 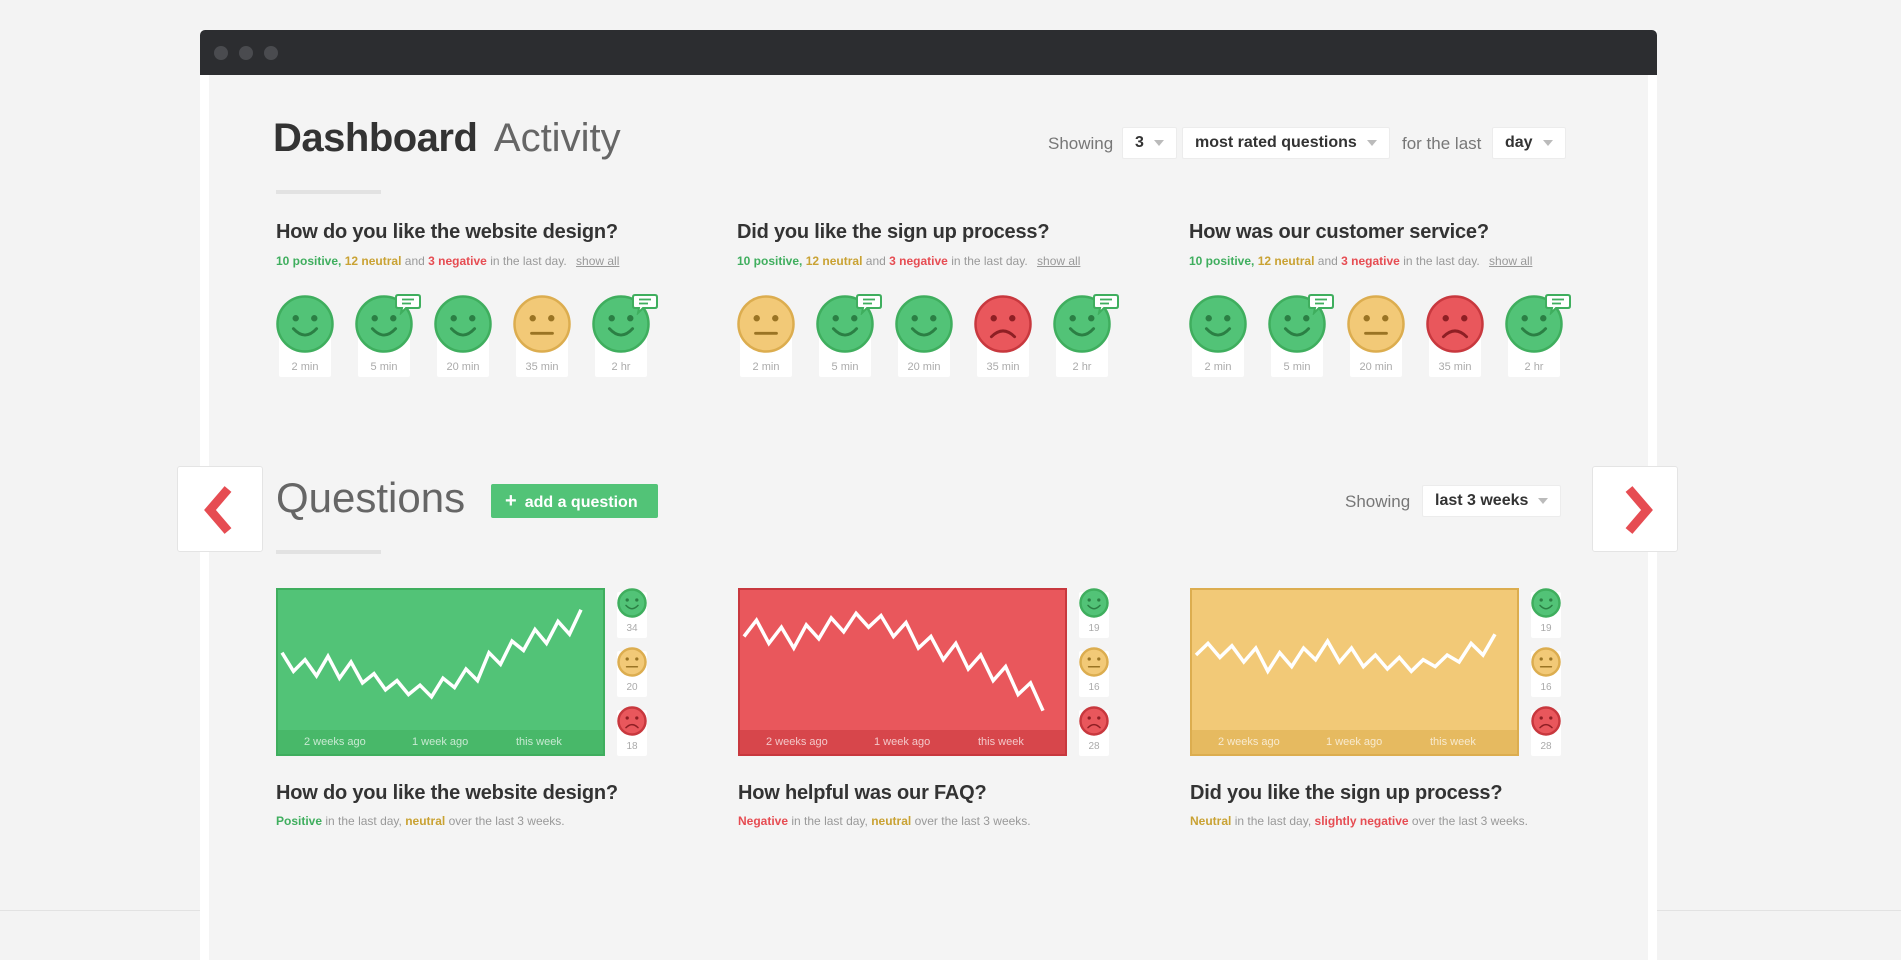 What do you see at coordinates (763, 821) in the screenshot?
I see `summary-today: Negative` at bounding box center [763, 821].